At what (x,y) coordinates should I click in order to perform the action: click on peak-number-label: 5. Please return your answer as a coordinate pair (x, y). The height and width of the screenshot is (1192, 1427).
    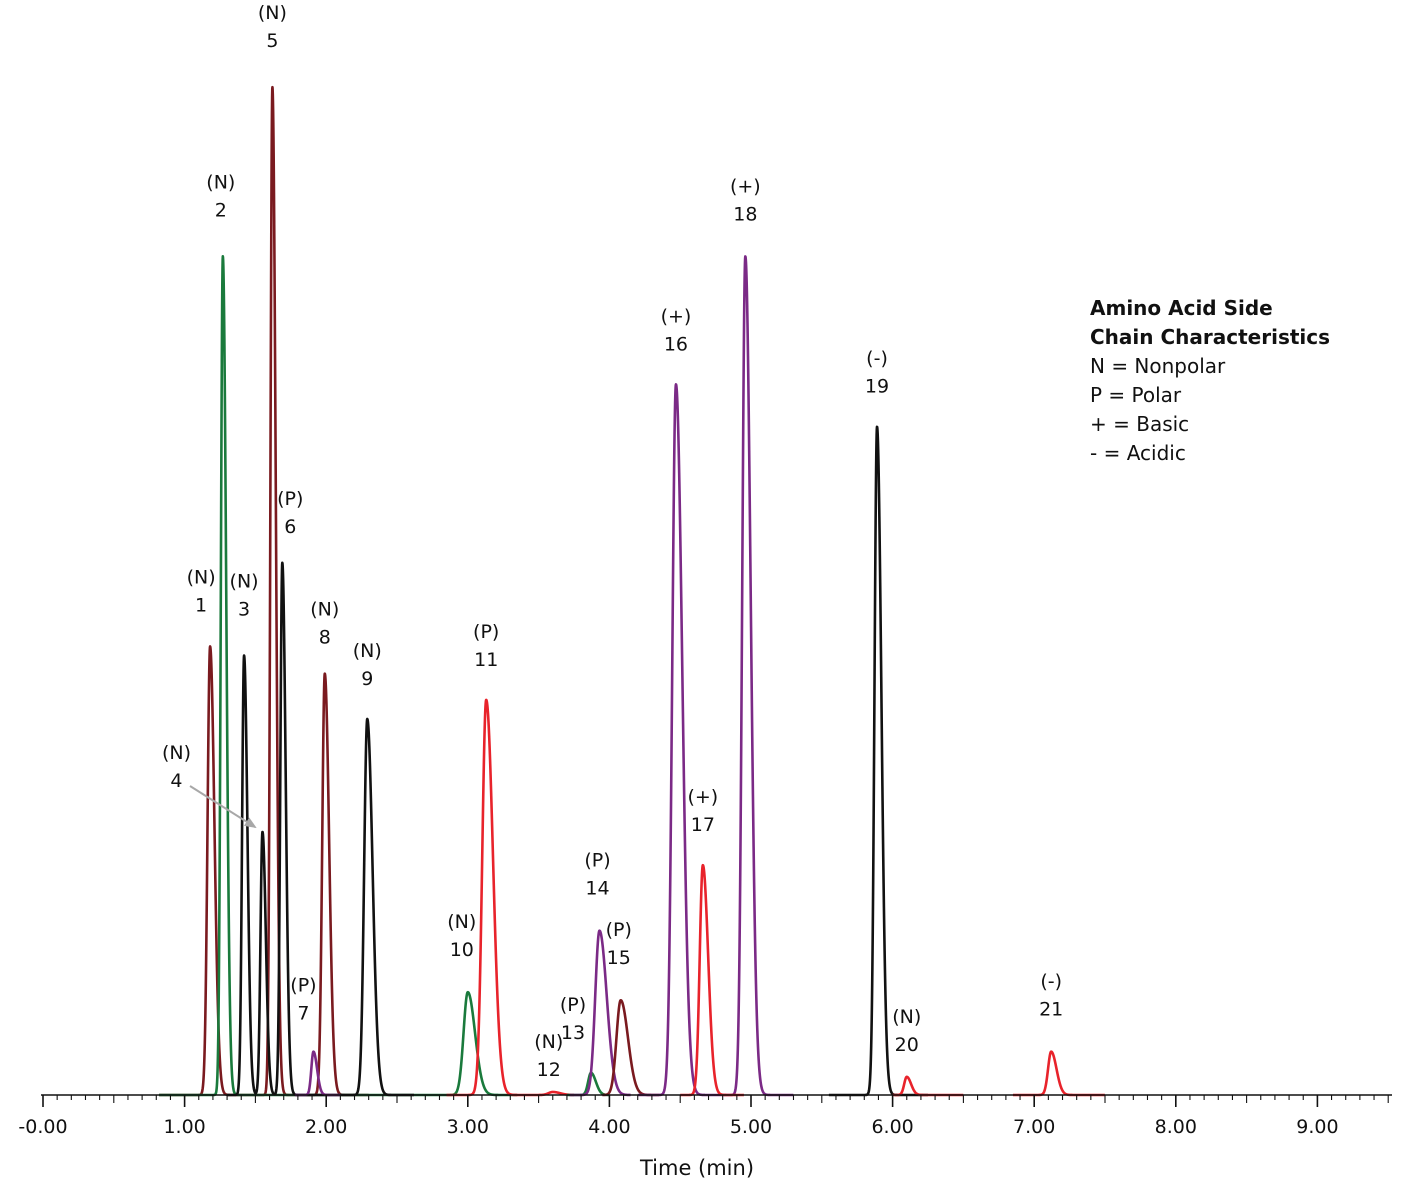
    Looking at the image, I should click on (272, 41).